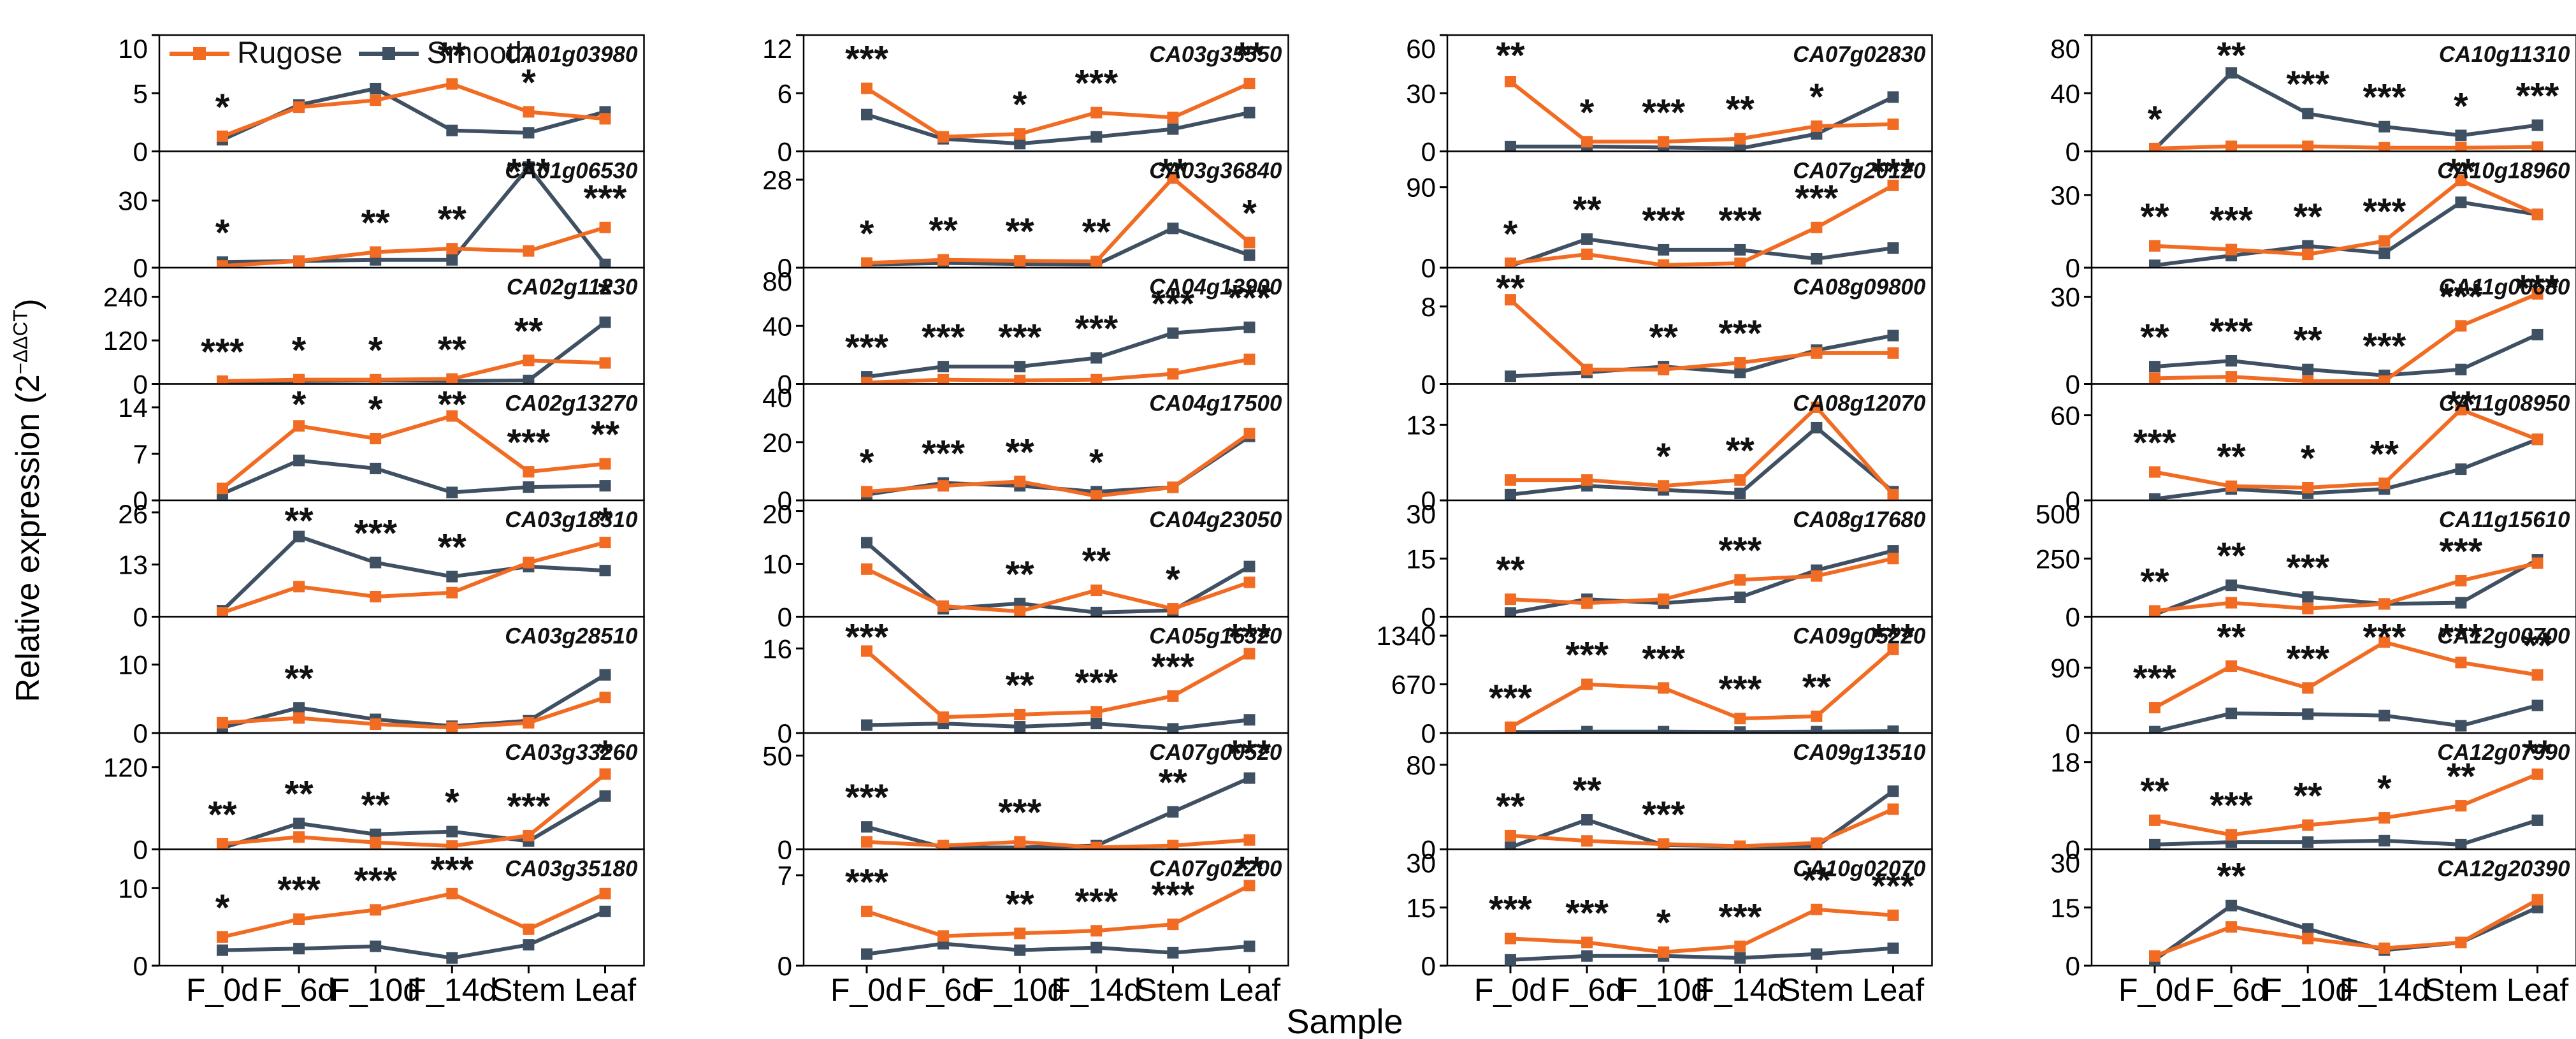 This screenshot has height=1039, width=2576. Describe the element at coordinates (401, 675) in the screenshot. I see `panel-frame` at that location.